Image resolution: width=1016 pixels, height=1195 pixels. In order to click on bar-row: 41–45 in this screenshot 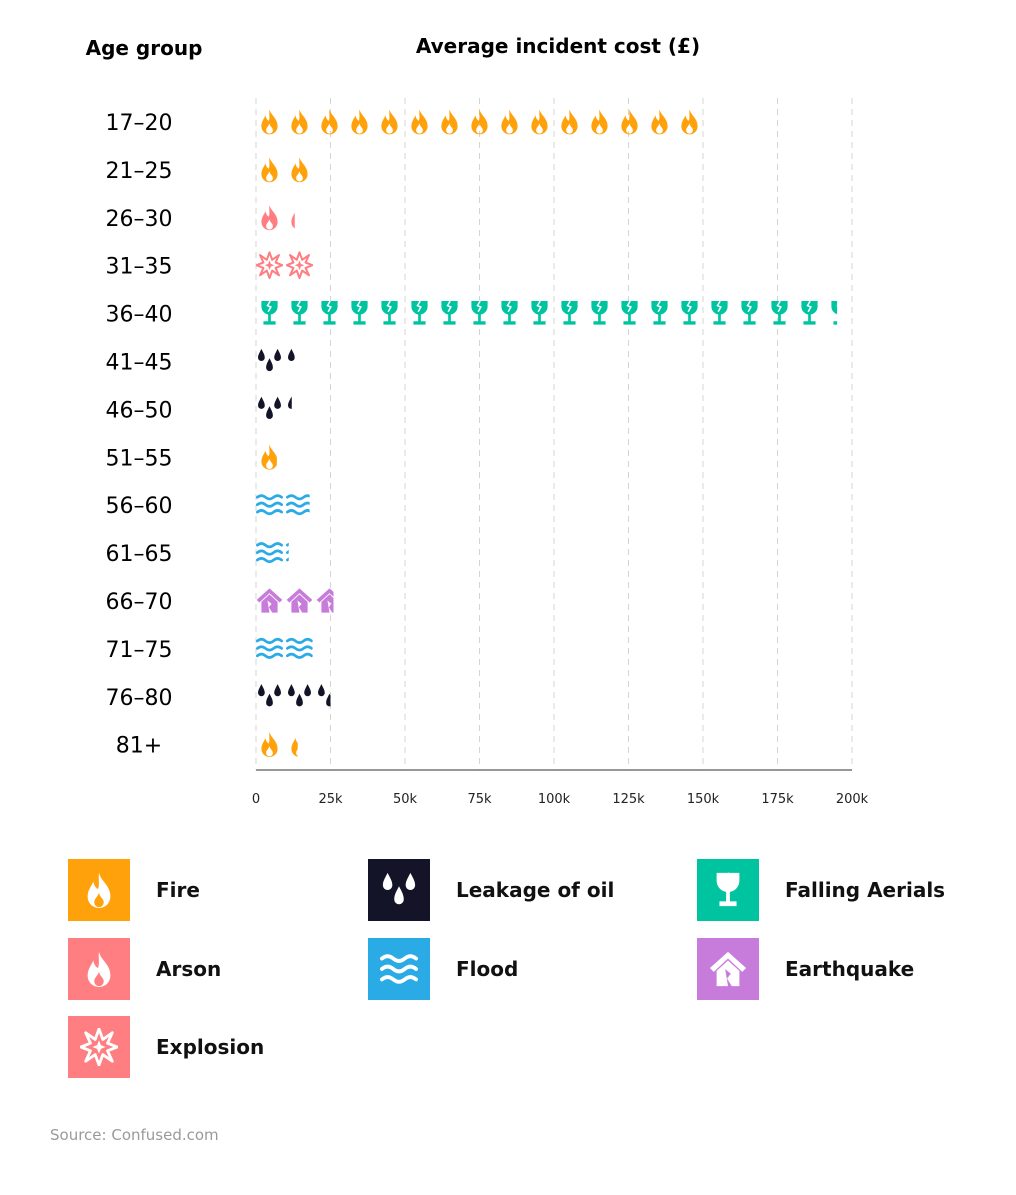, I will do `click(200, 362)`.